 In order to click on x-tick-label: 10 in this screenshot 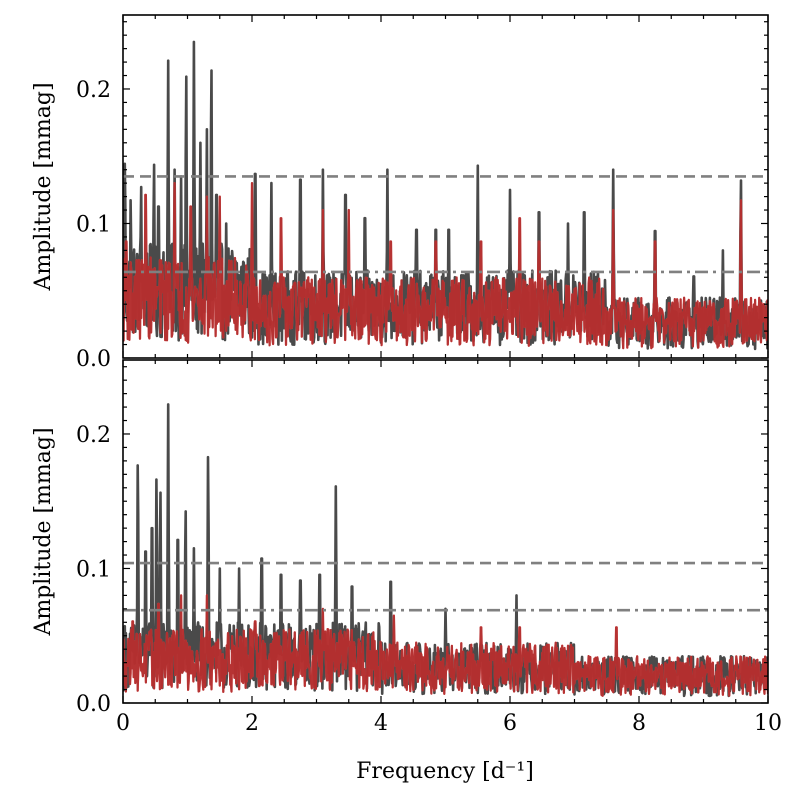, I will do `click(768, 723)`.